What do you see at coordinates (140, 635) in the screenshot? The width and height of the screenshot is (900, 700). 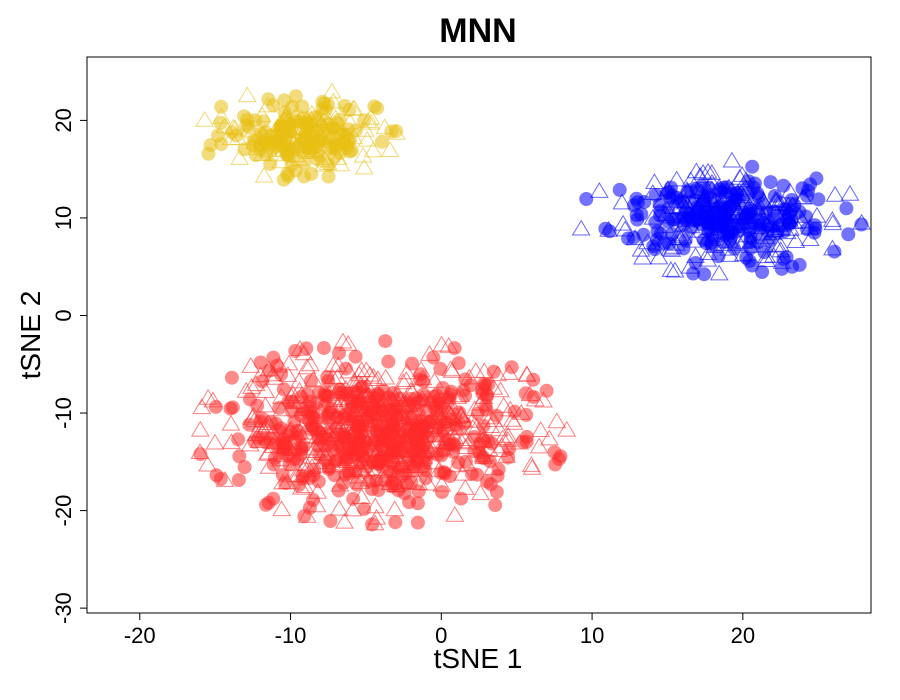 I see `x-tick-label: -20` at bounding box center [140, 635].